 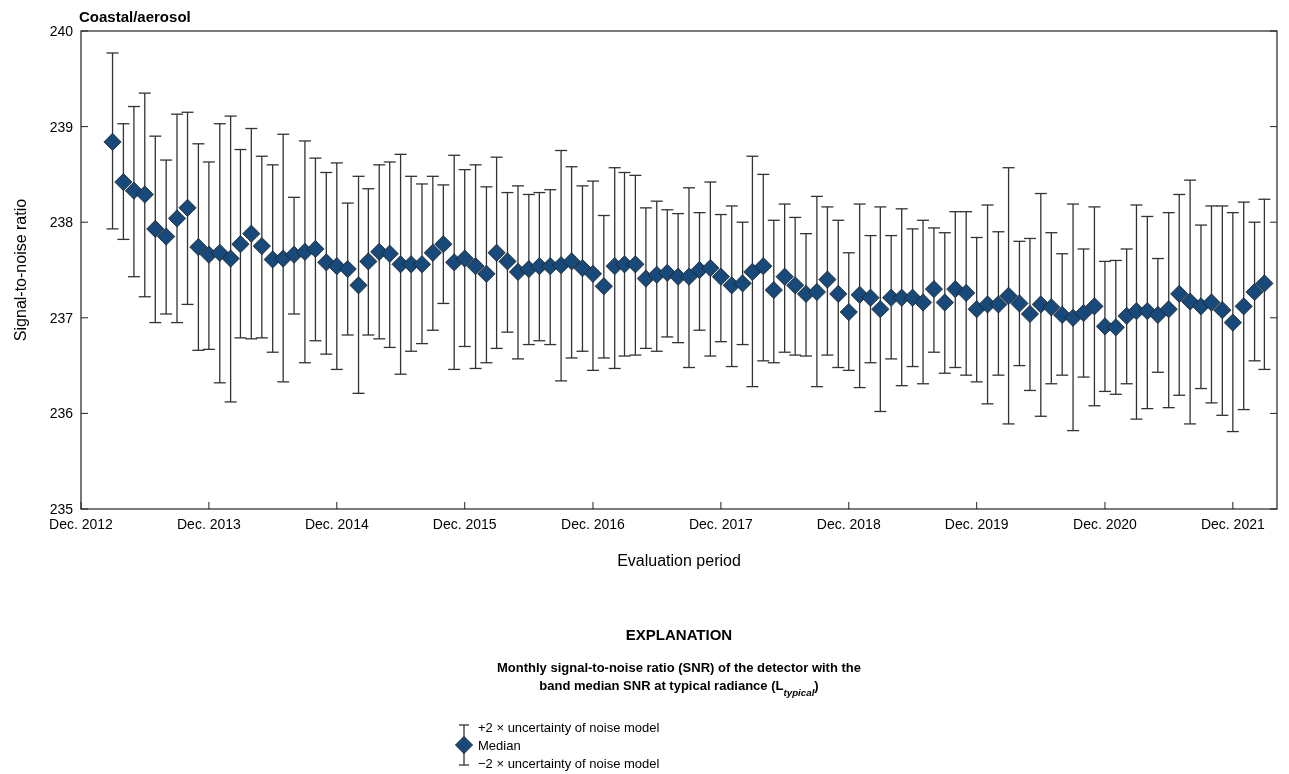 I want to click on x-tick-label: Dec. 2018, so click(x=848, y=524).